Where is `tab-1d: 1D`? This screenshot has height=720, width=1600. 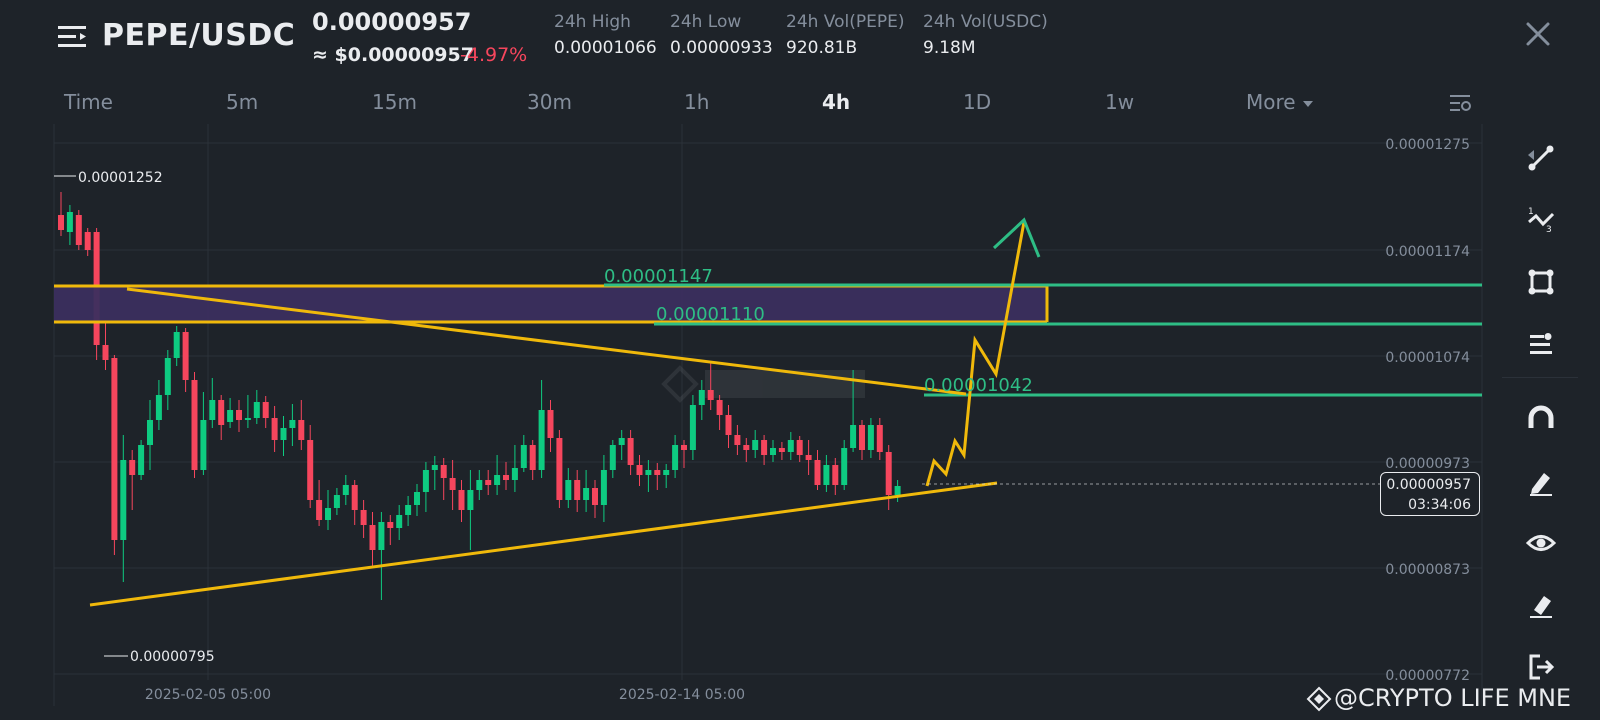
tab-1d: 1D is located at coordinates (977, 102).